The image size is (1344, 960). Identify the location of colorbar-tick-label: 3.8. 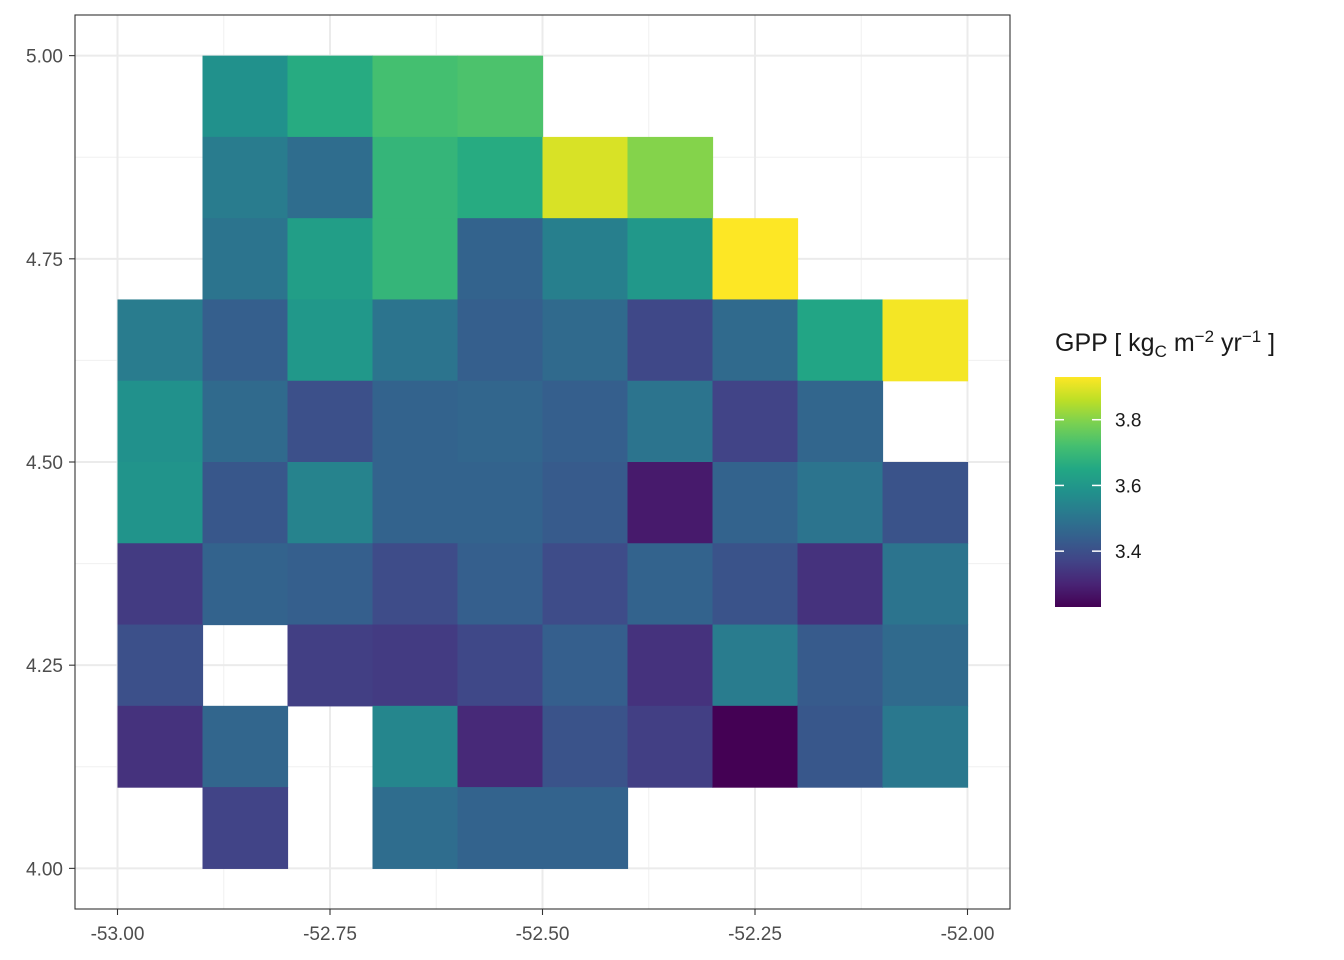
(1128, 421).